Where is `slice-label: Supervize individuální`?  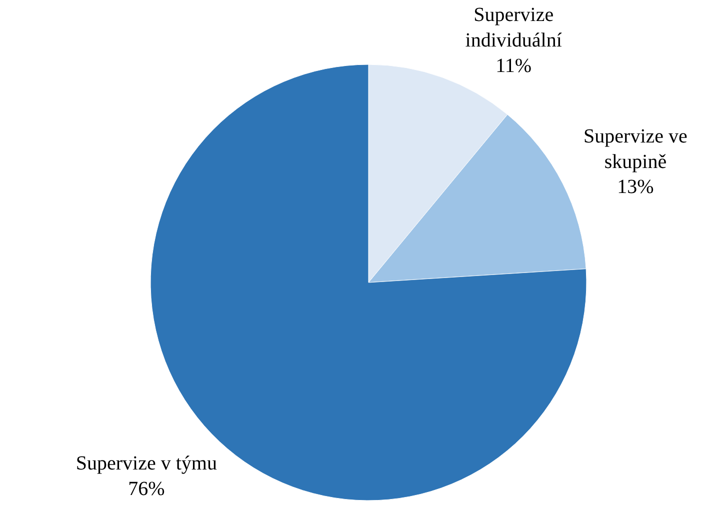
slice-label: Supervize individuální is located at coordinates (513, 28).